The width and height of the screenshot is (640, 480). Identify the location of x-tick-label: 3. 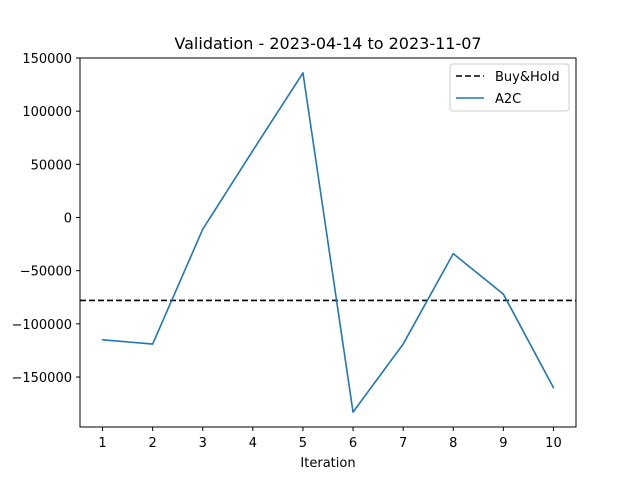
(203, 443).